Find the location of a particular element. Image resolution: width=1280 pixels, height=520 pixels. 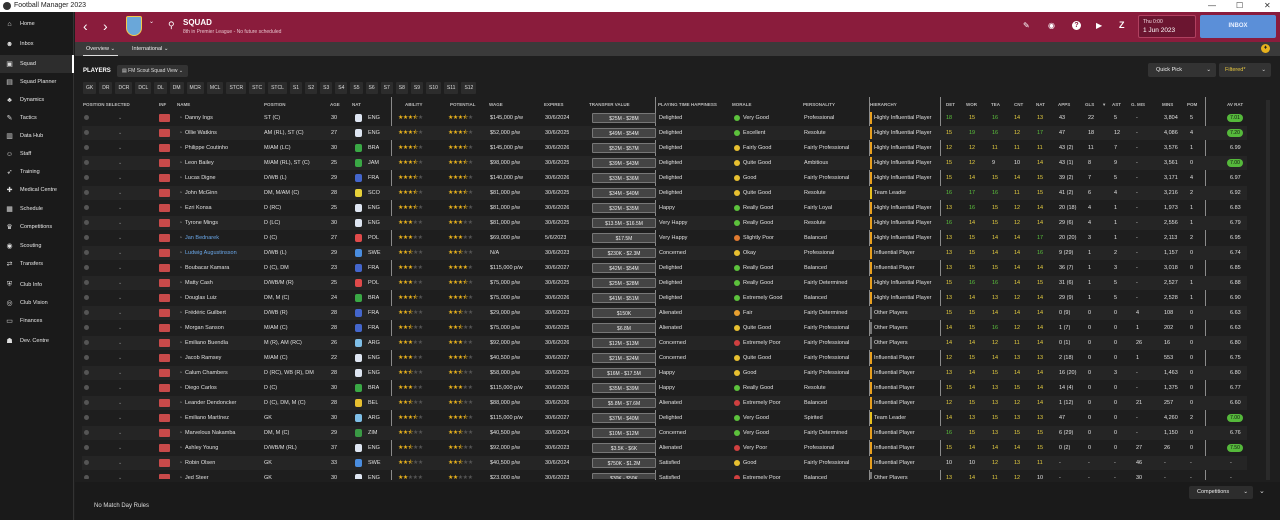

player-name: John McGinn is located at coordinates (201, 193).